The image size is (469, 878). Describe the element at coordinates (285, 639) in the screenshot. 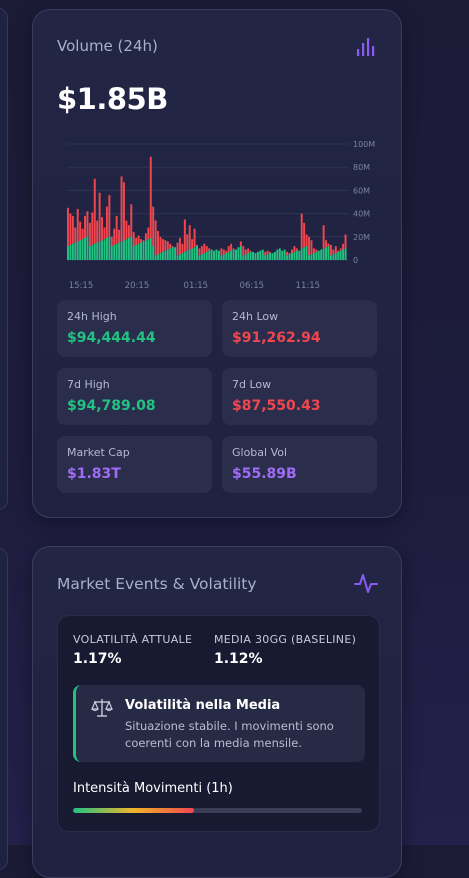

I see `baseline-volatility-label: MEDIA 30GG (BASELINE)` at that location.